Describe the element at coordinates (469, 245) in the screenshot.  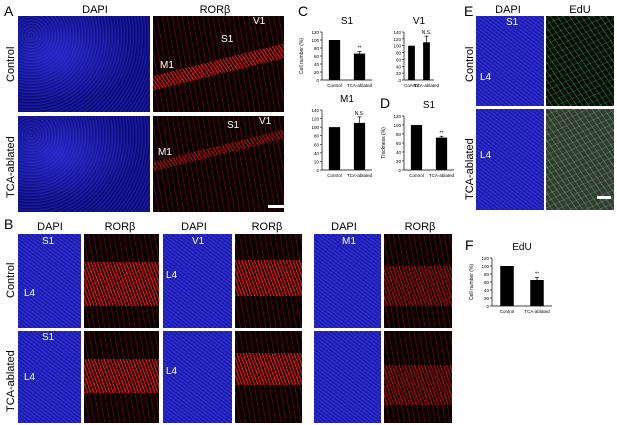
I see `panel-label-f: F` at that location.